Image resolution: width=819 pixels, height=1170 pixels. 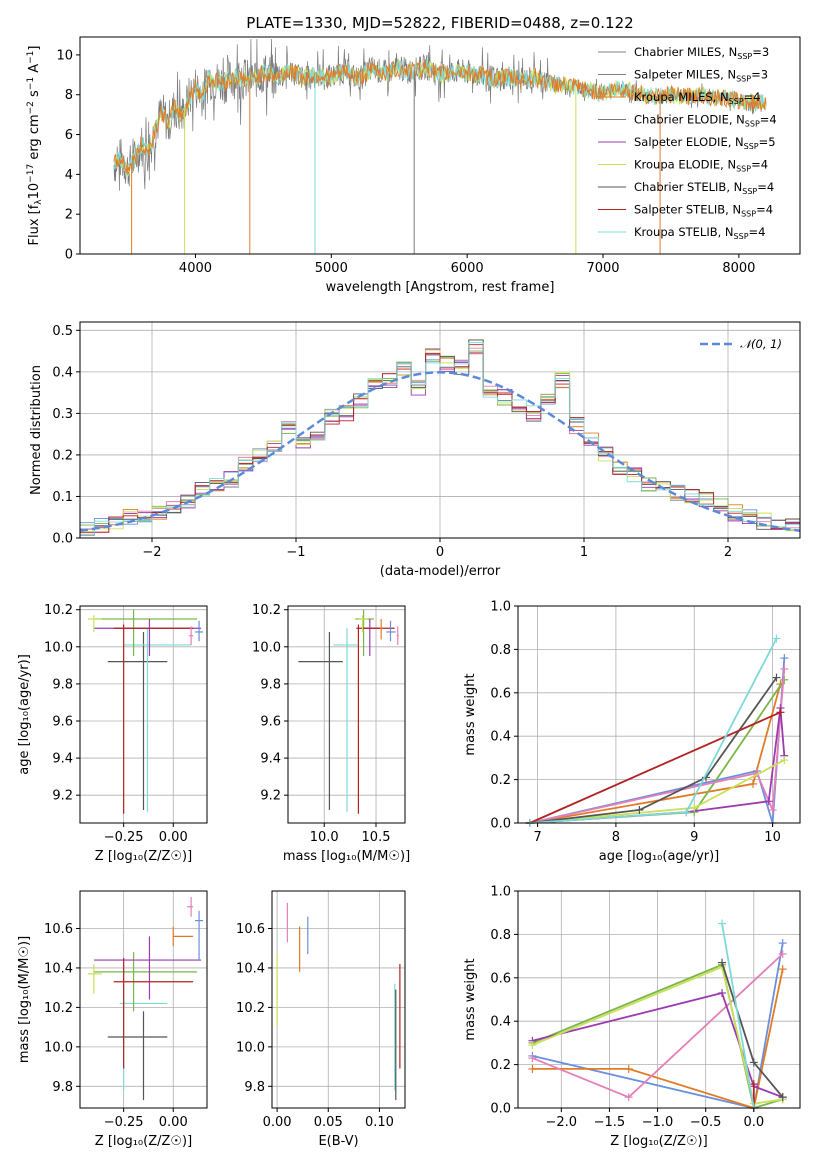 What do you see at coordinates (701, 76) in the screenshot?
I see `legend-label: Salpeter MILES, NSSP=3` at bounding box center [701, 76].